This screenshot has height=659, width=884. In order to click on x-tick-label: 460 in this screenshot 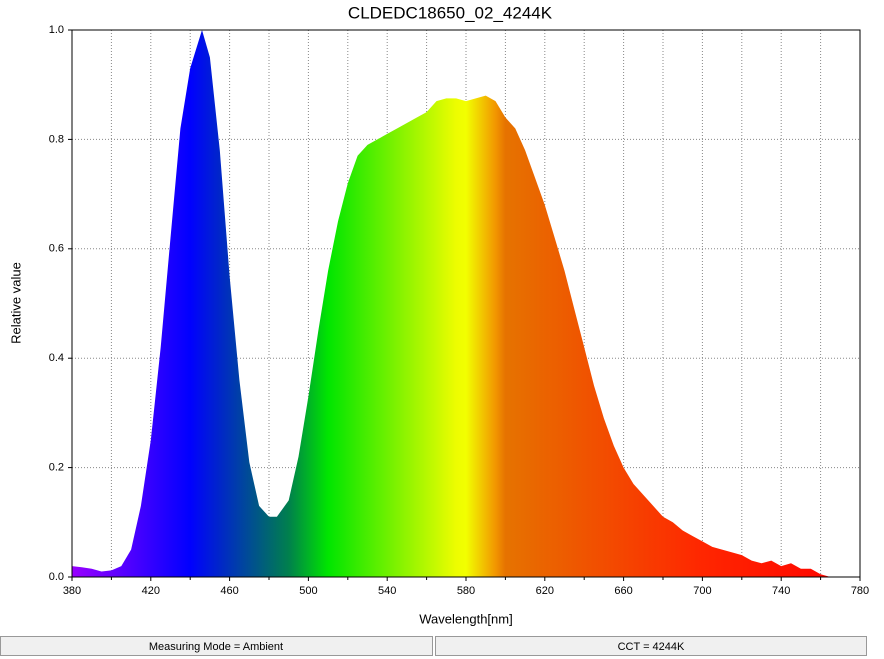, I will do `click(229, 591)`.